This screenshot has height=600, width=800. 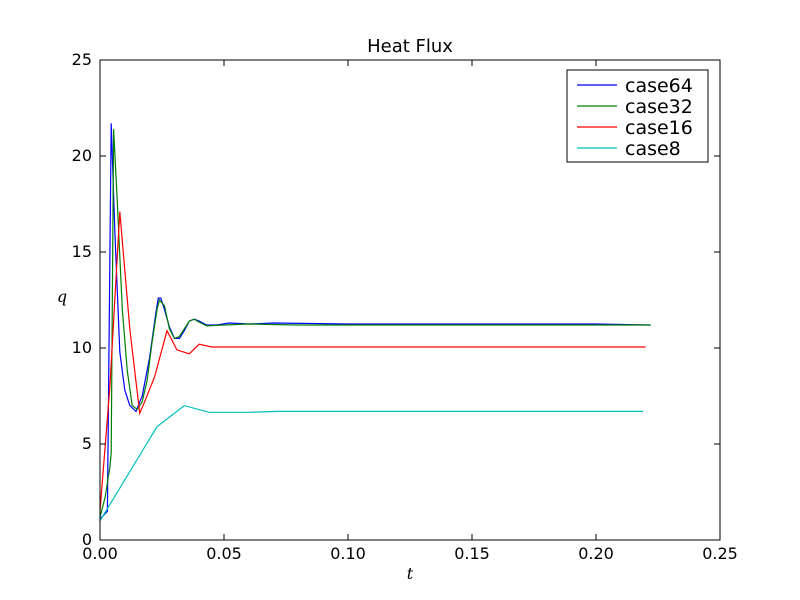 I want to click on x-axis-label: t, so click(x=410, y=573).